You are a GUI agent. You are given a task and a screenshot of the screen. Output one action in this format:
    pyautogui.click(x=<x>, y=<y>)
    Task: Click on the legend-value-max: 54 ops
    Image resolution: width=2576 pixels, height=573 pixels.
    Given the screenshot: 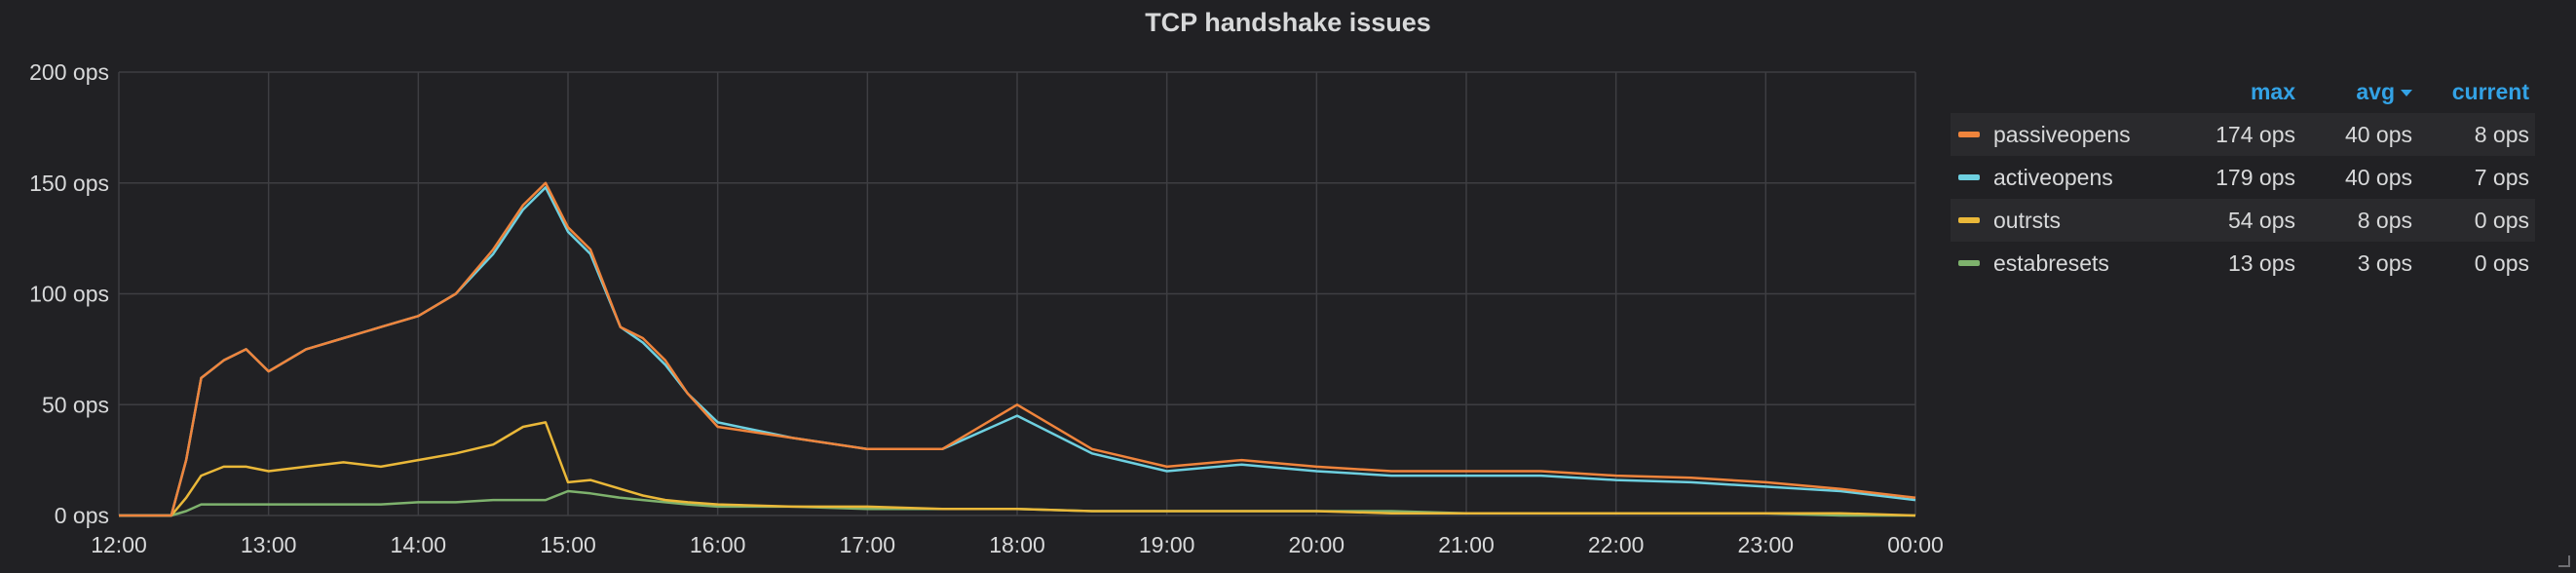 What is the action you would take?
    pyautogui.click(x=2261, y=220)
    